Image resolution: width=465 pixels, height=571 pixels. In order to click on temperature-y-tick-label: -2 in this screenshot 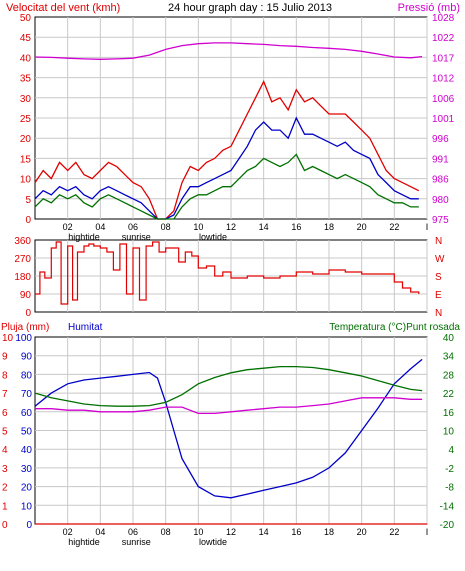, I will do `click(449, 469)`.